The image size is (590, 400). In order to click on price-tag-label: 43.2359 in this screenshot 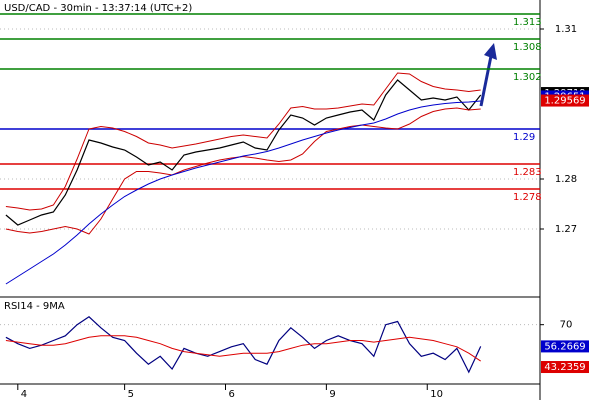, I will do `click(564, 367)`.